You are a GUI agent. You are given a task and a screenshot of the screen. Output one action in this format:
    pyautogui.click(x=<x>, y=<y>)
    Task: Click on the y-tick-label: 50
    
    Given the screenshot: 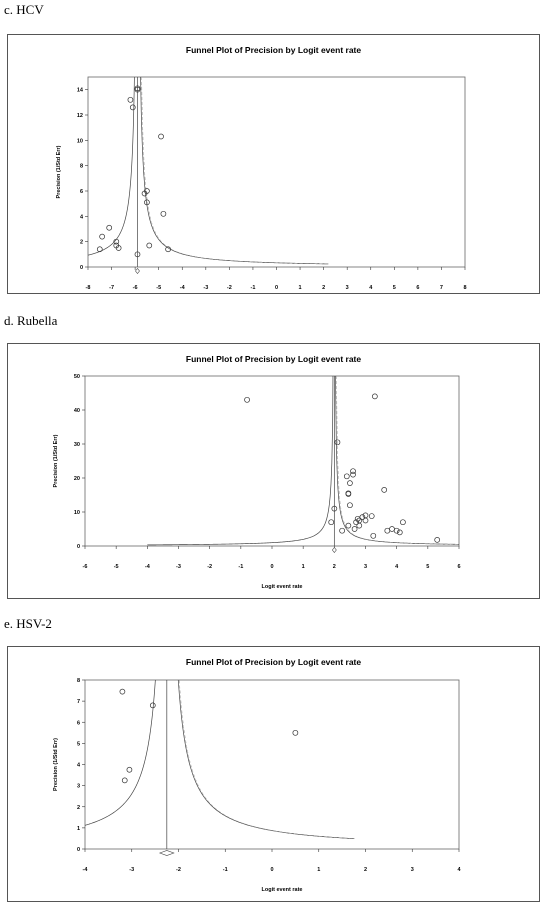 What is the action you would take?
    pyautogui.click(x=77, y=377)
    